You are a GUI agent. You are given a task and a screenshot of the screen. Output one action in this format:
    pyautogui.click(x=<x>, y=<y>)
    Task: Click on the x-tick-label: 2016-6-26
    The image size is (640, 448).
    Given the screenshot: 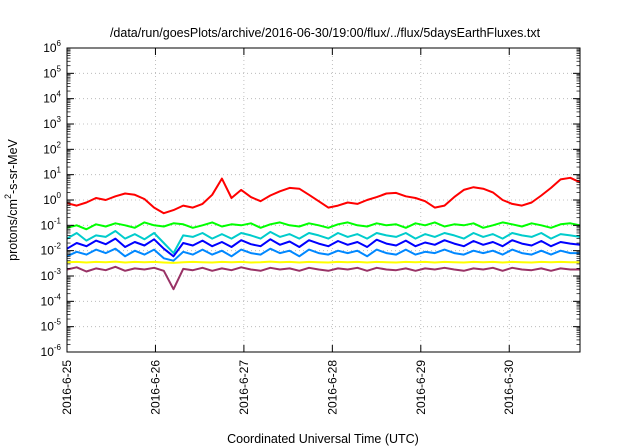 What is the action you would take?
    pyautogui.click(x=155, y=387)
    